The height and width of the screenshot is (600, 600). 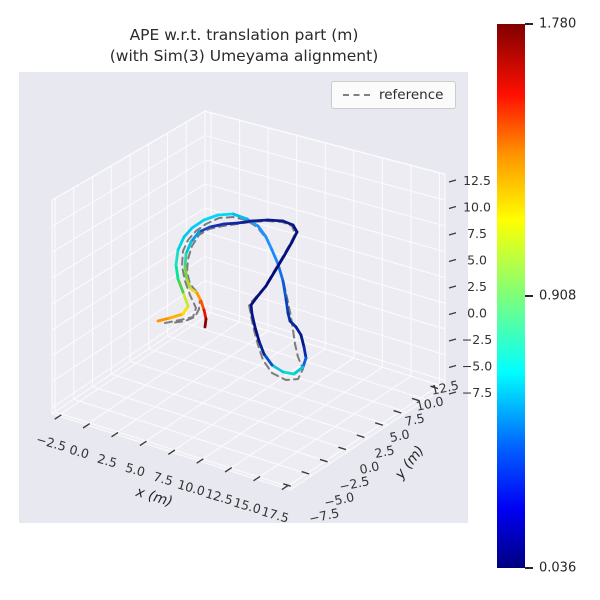 I want to click on colorbar-tick-max, so click(x=529, y=24).